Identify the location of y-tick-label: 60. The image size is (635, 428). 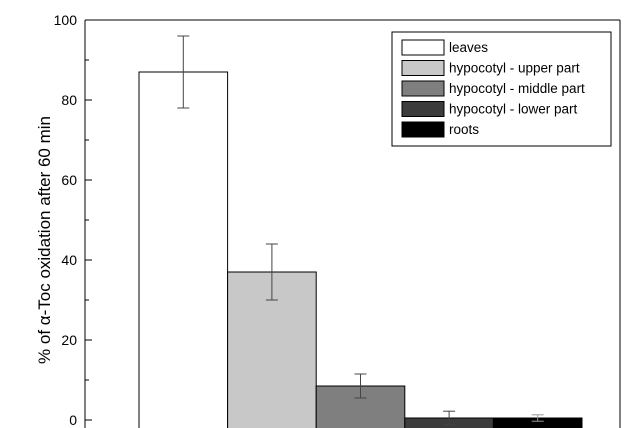
(69, 180).